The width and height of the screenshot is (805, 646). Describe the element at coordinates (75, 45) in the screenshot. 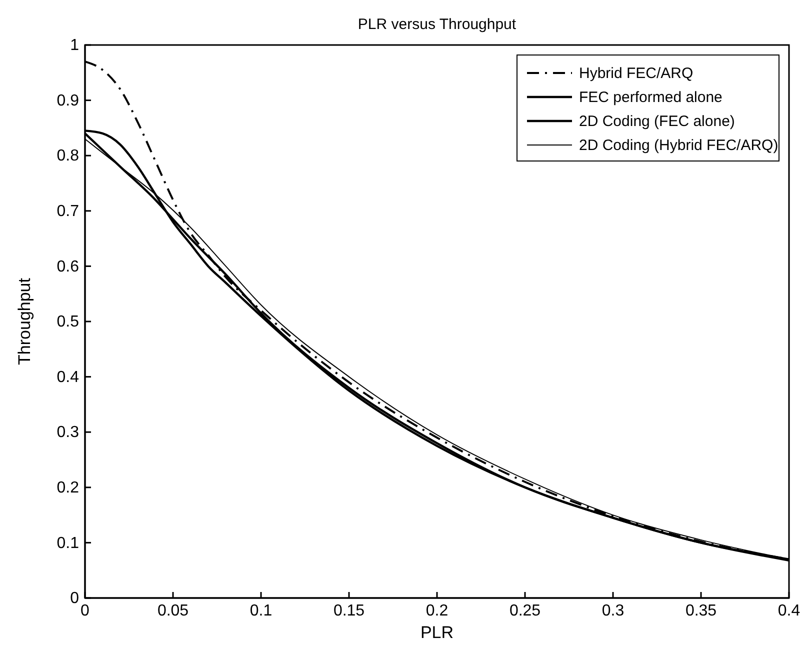

I see `y-tick-label: 1` at that location.